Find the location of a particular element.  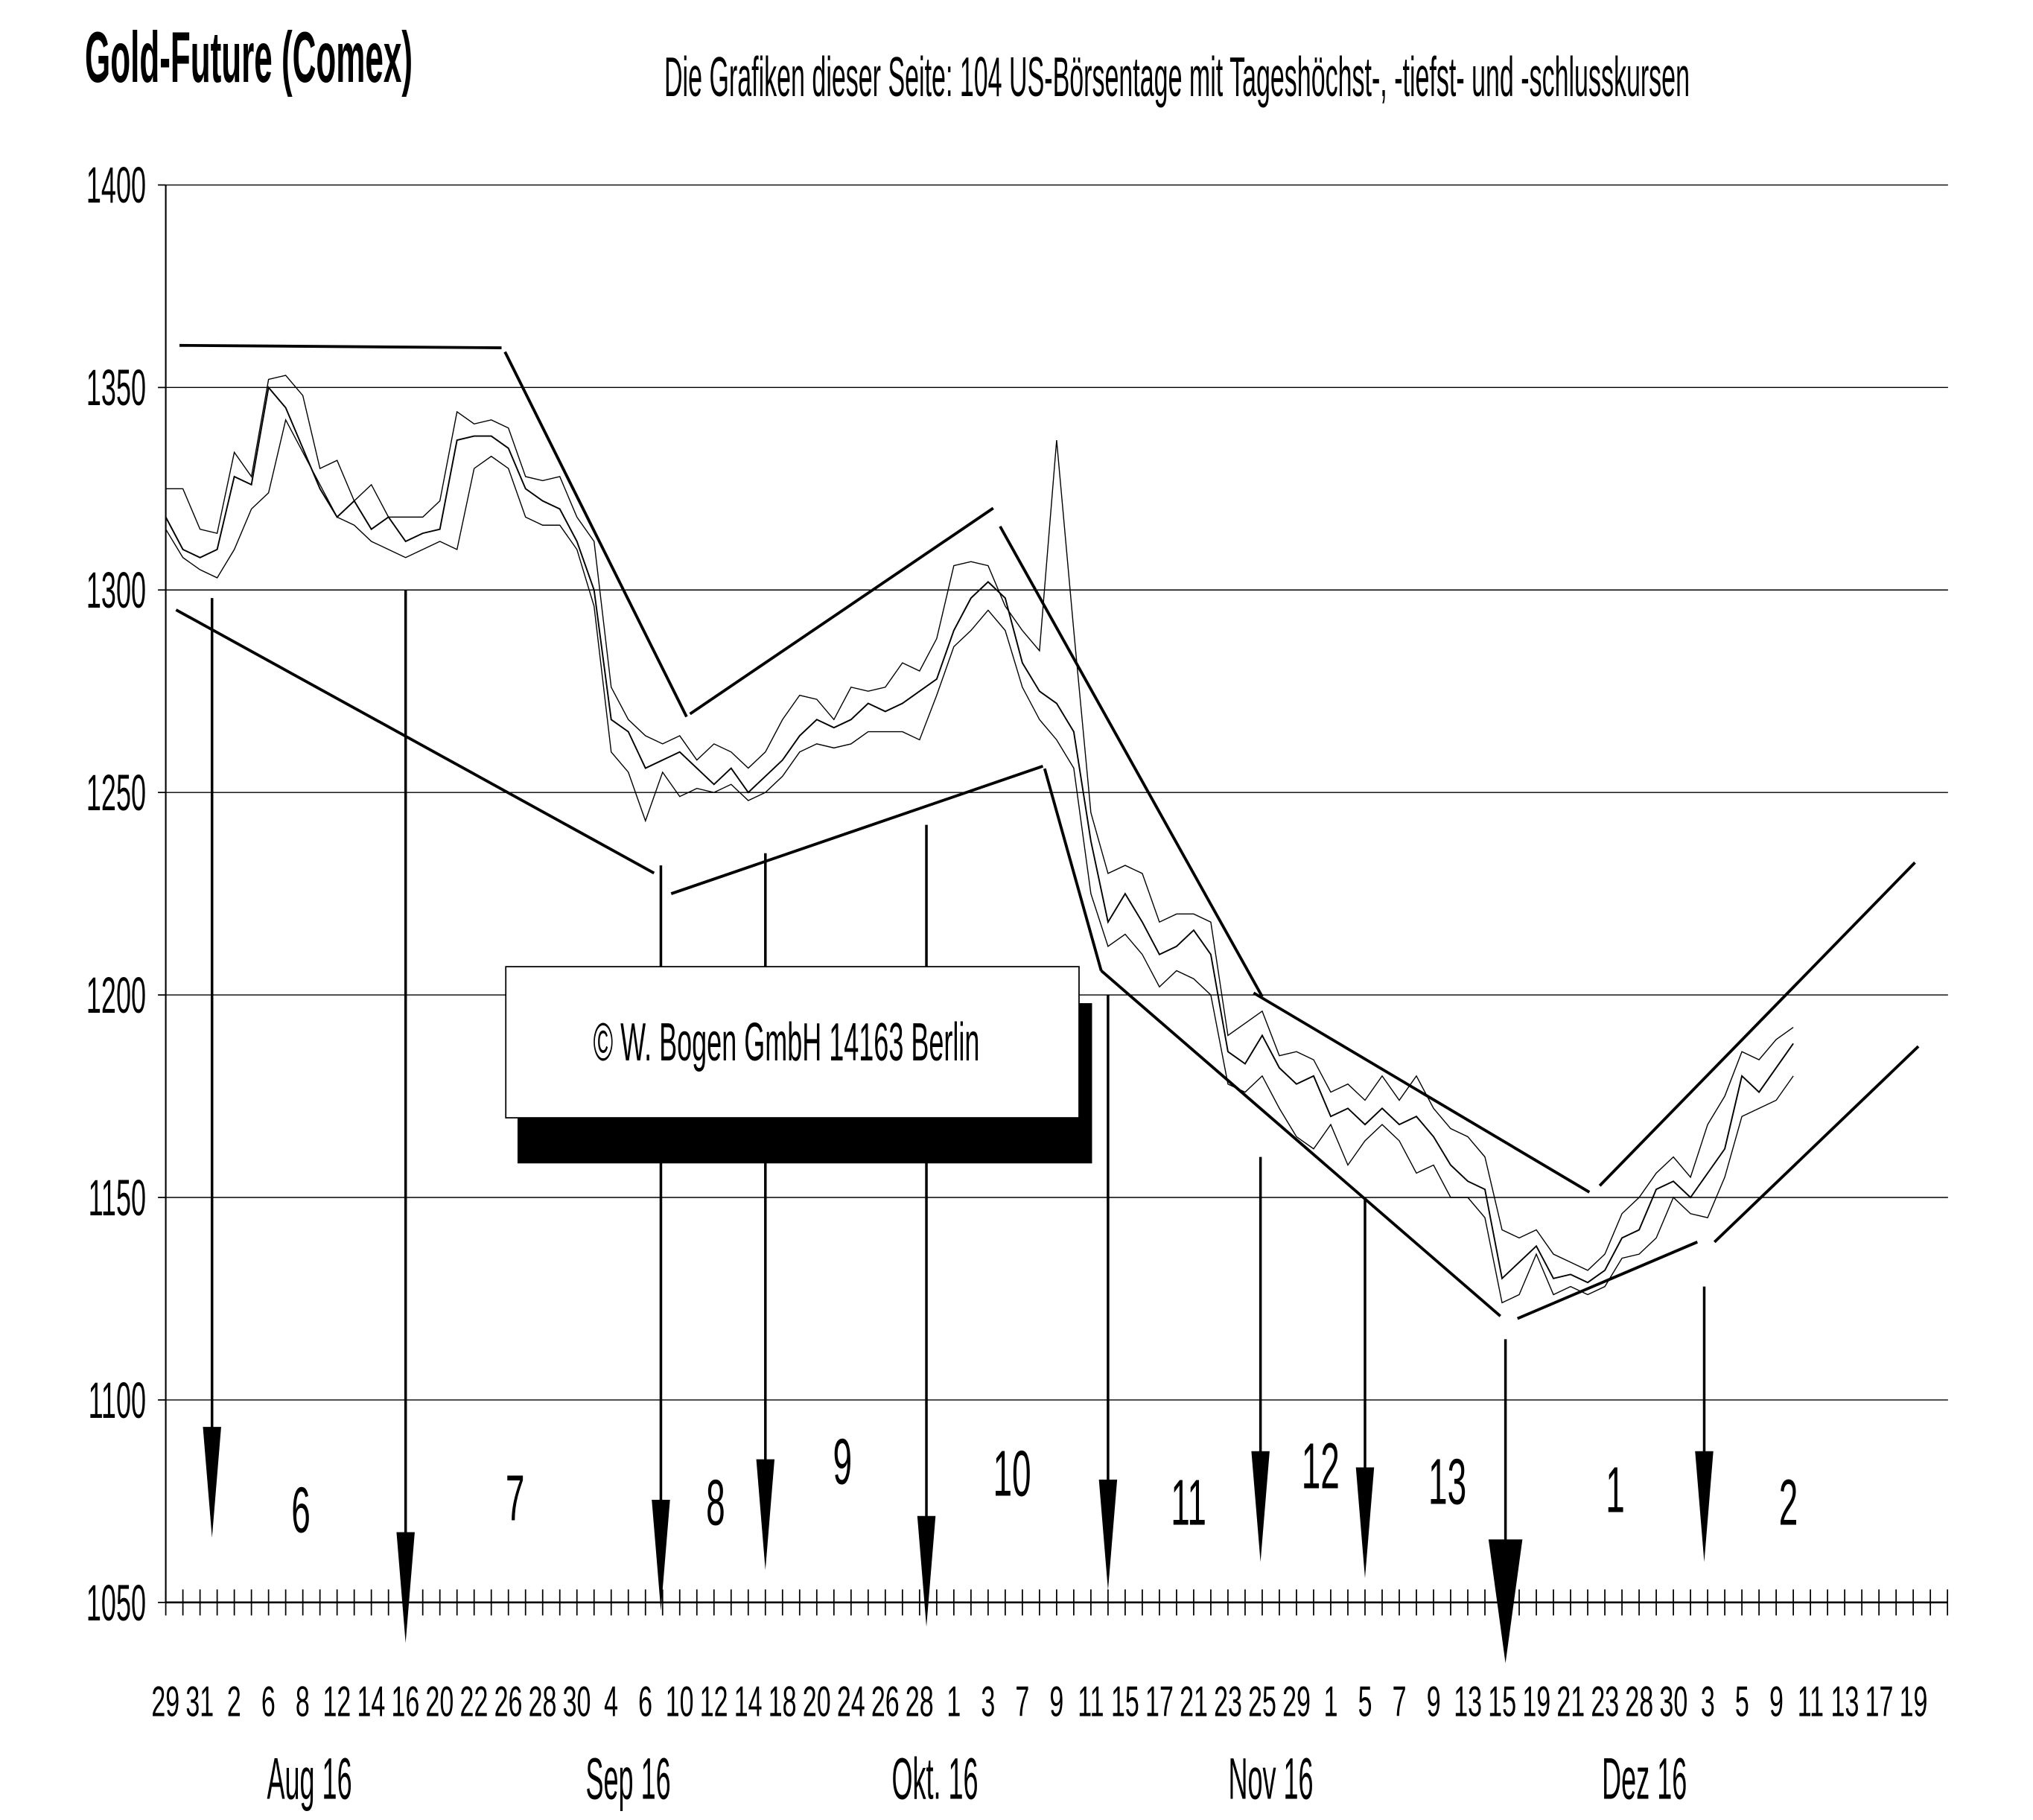

x-day-label: 16 is located at coordinates (405, 1702).